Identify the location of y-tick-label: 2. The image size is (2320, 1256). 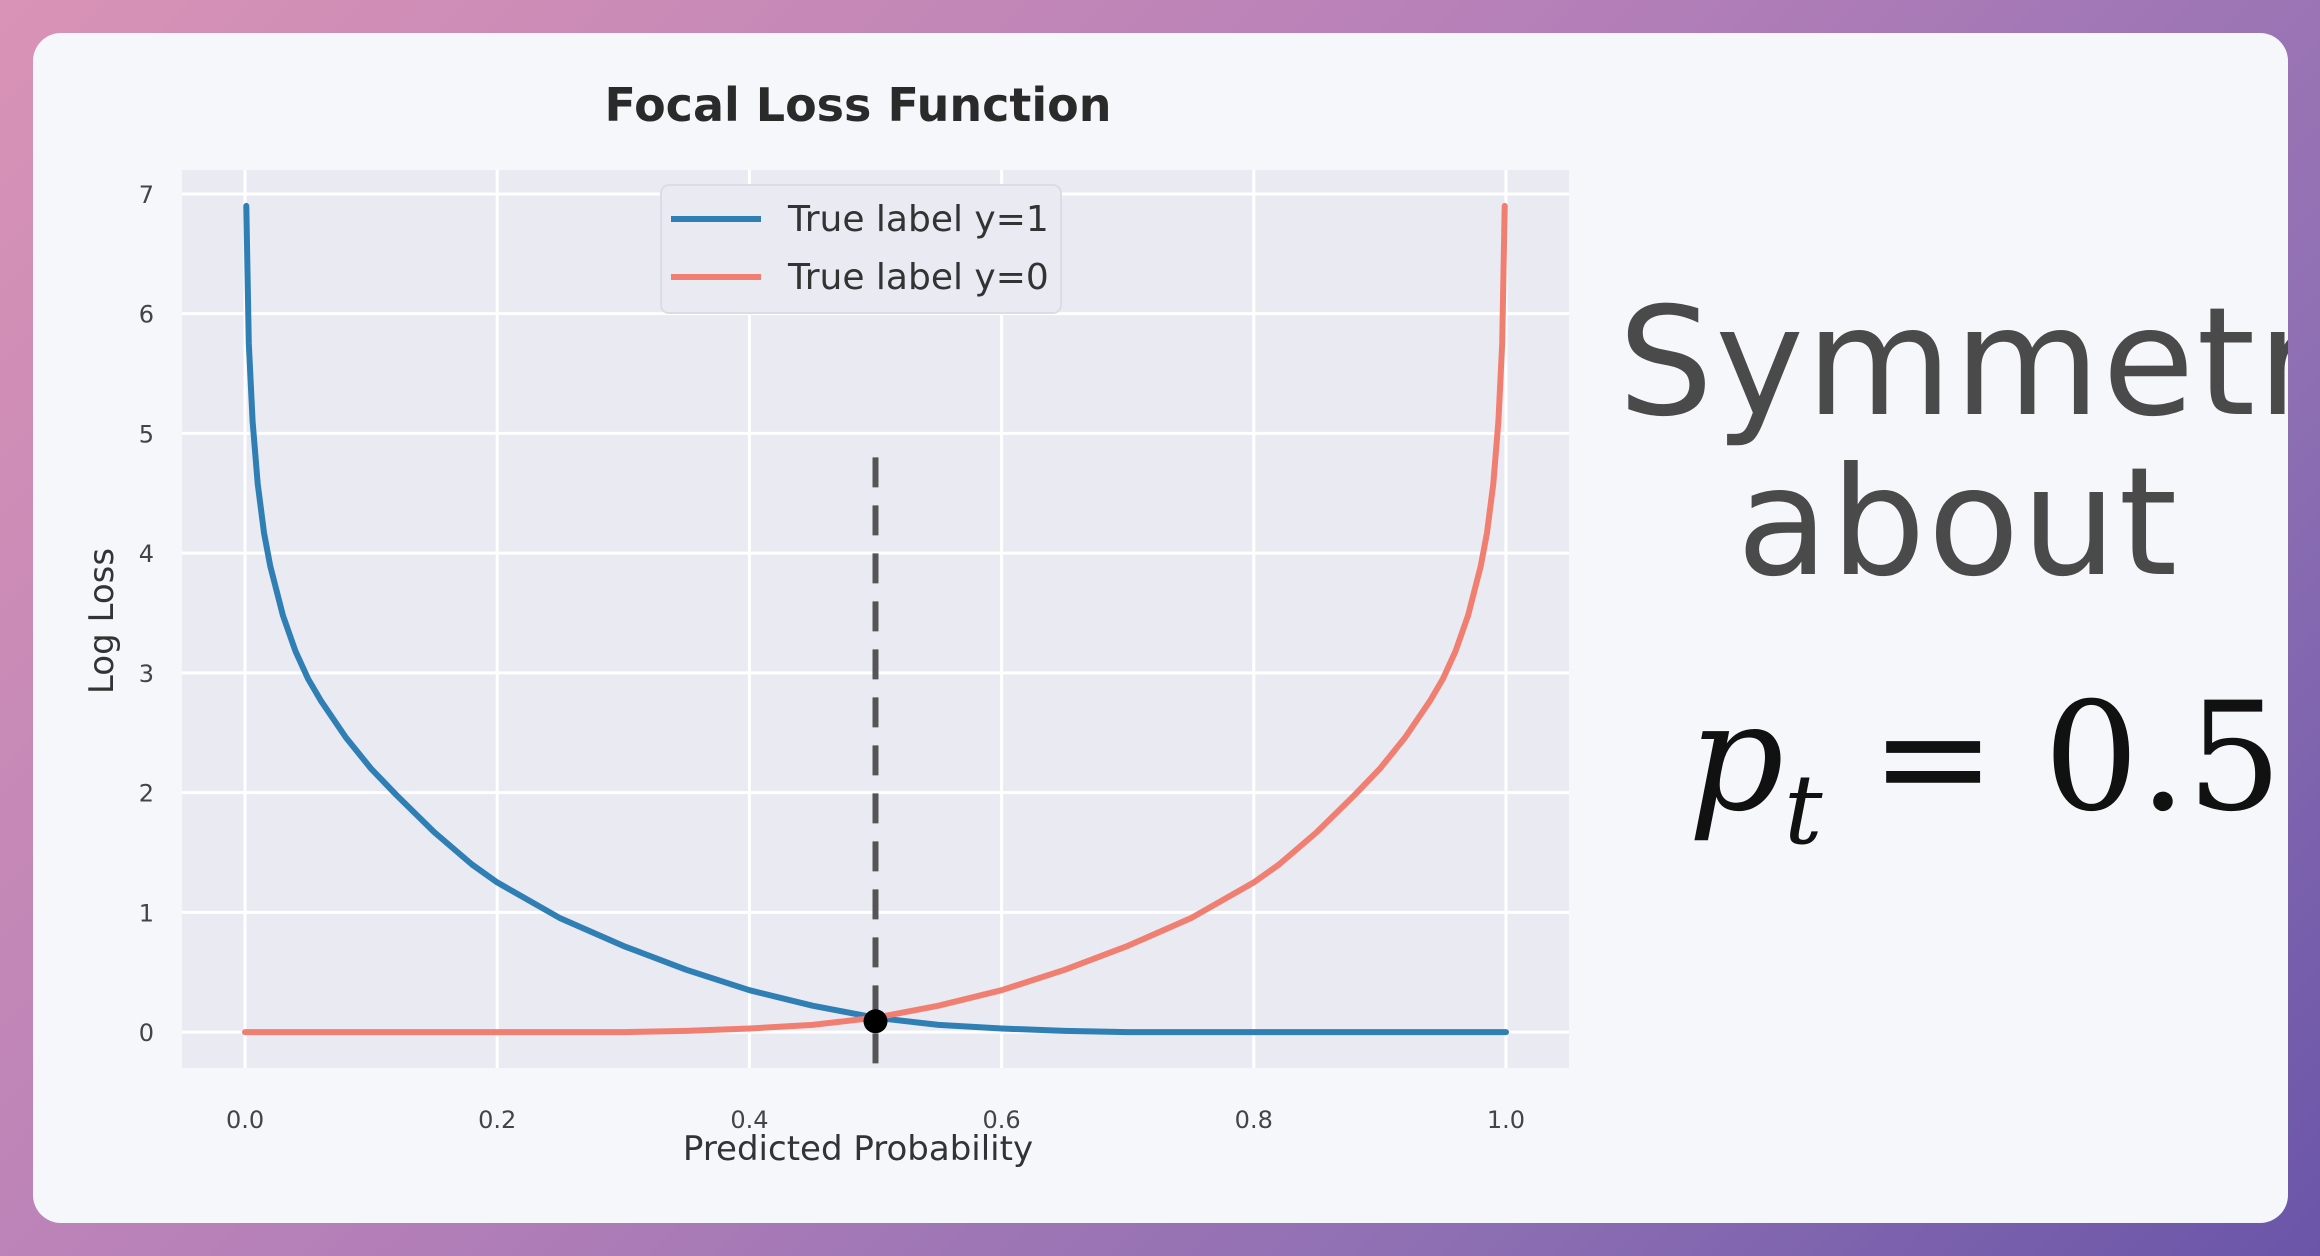
(146, 794).